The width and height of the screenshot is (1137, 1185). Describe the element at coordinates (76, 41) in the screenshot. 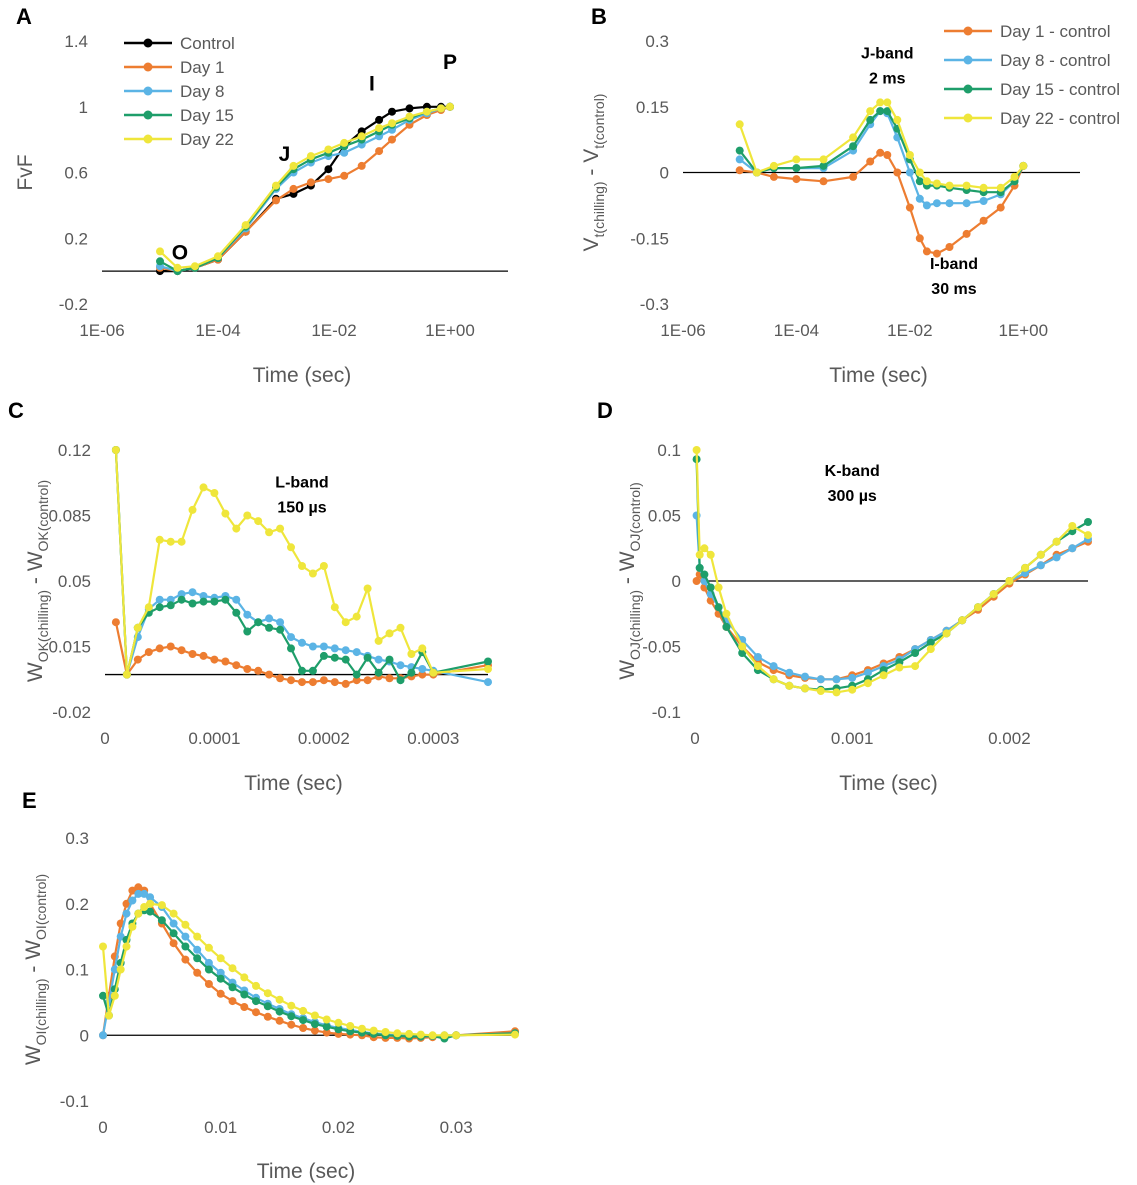

I see `y-tick-label: 1.4` at that location.